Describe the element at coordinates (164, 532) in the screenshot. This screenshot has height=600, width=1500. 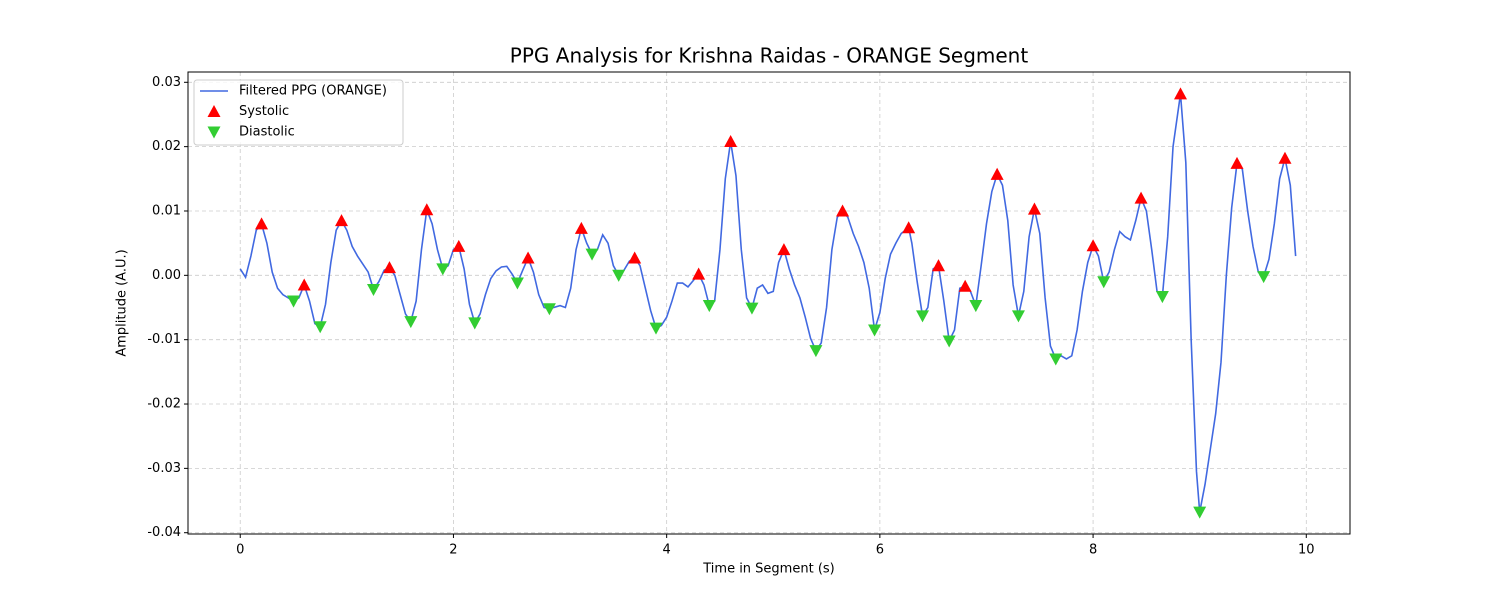
I see `y-tick-label: -0.04` at that location.